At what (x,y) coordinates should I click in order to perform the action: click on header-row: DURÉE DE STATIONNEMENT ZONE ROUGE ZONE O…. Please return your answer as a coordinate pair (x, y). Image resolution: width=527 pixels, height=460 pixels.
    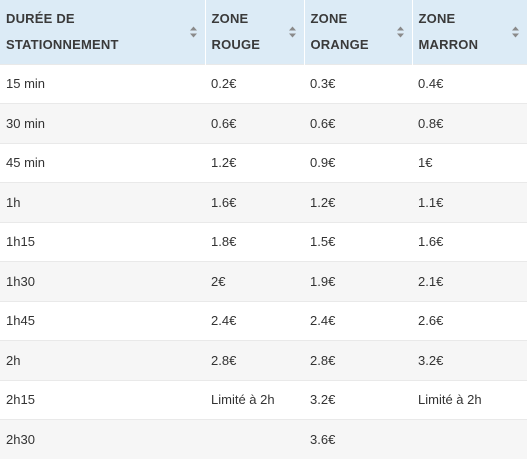
    Looking at the image, I should click on (263, 32).